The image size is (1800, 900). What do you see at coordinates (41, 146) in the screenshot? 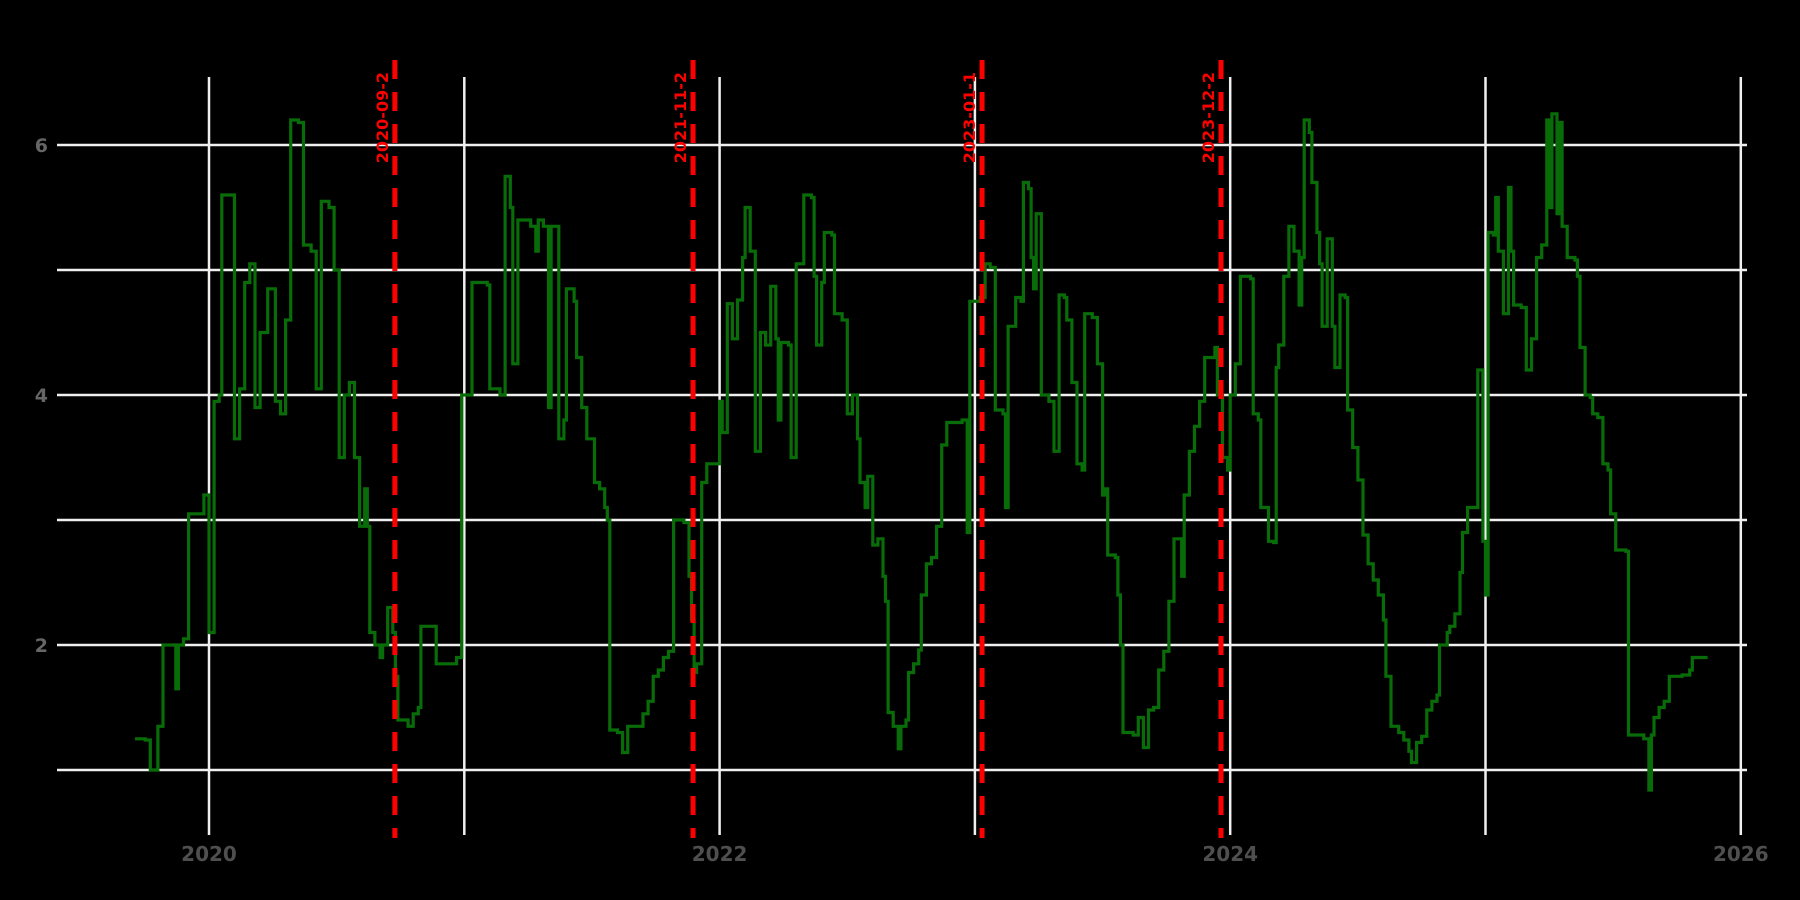
I see `y-tick-label: 6` at bounding box center [41, 146].